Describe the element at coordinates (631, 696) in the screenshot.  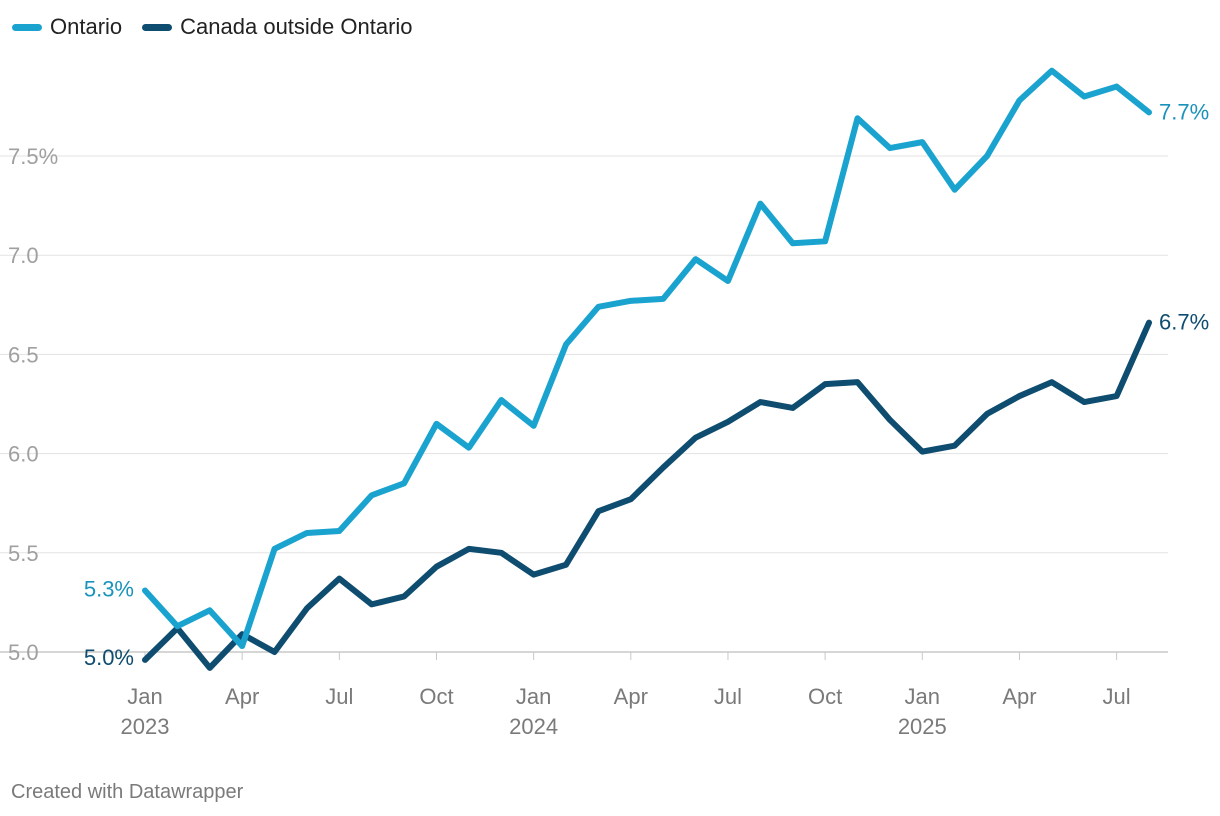
I see `x-tick-label-15: Apr` at that location.